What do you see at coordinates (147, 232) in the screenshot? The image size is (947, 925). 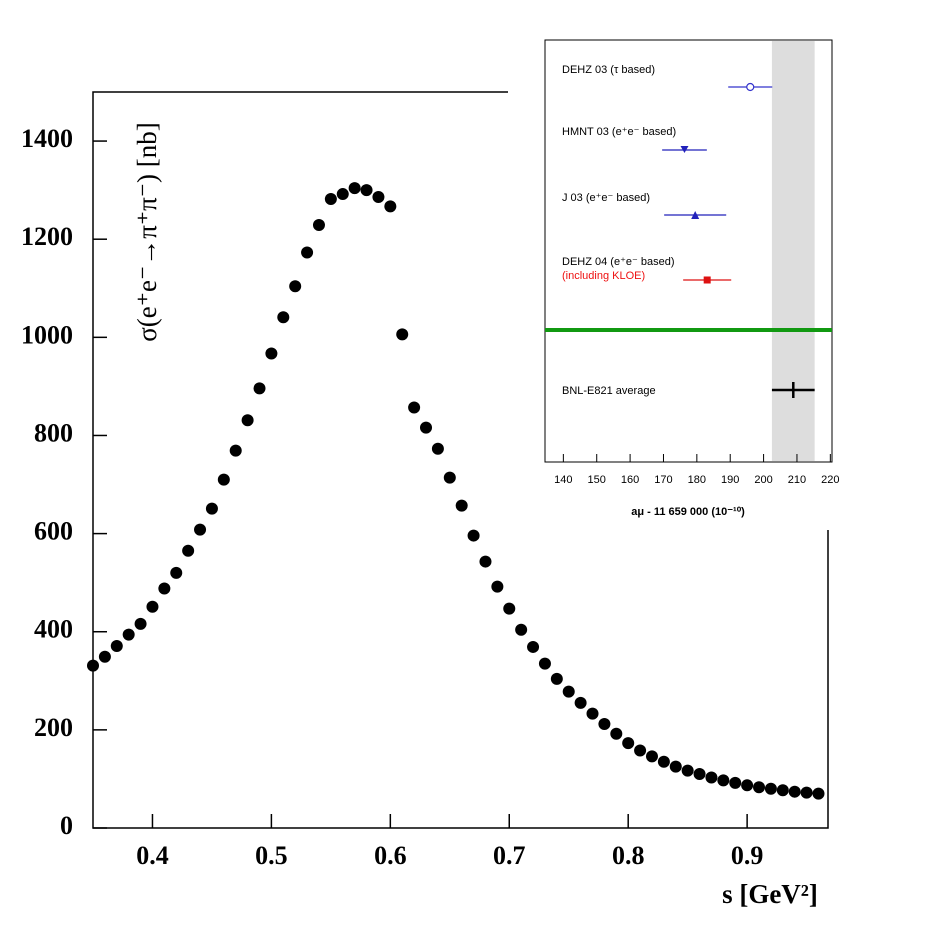 I see `y-axis-label: σ(e⁺e⁻→π⁺π⁻) [nb]` at bounding box center [147, 232].